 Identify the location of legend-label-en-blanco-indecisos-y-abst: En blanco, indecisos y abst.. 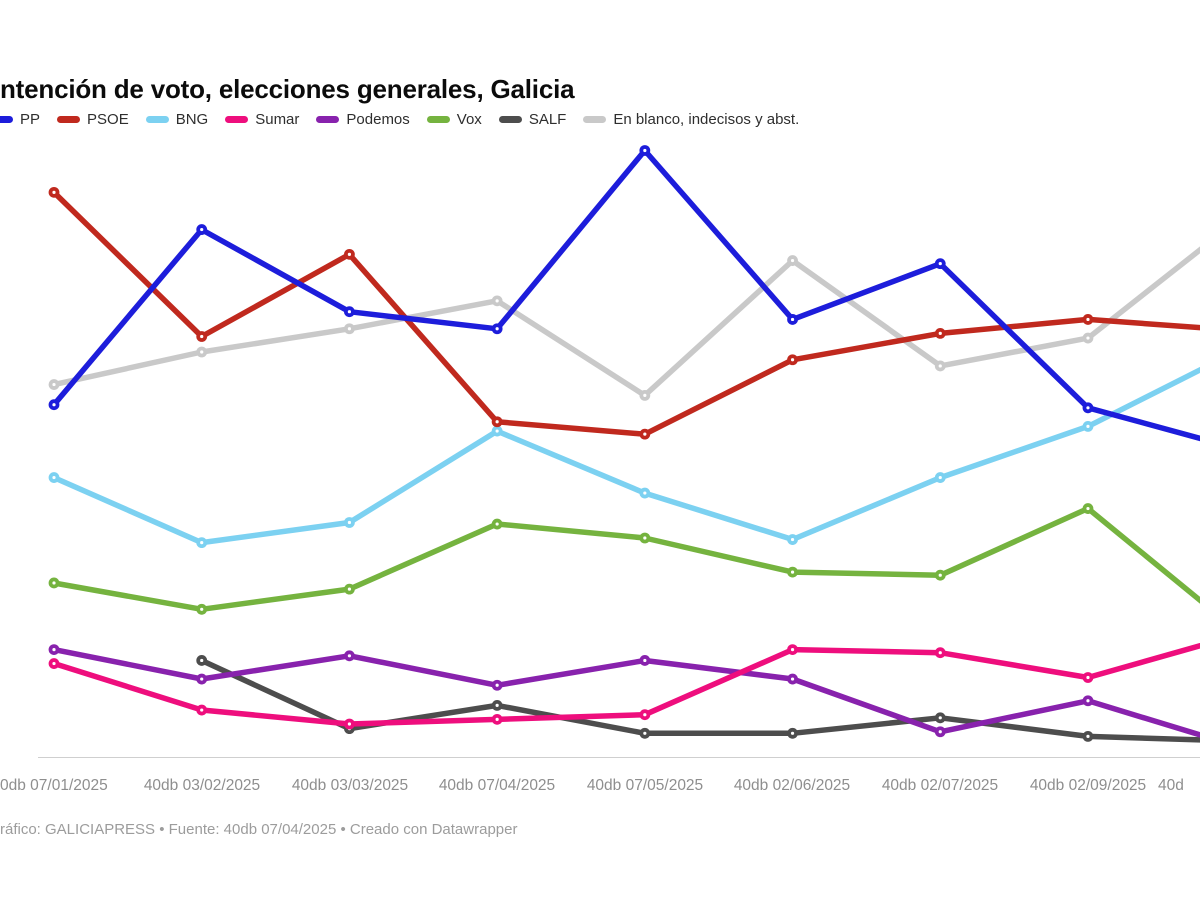
(706, 119).